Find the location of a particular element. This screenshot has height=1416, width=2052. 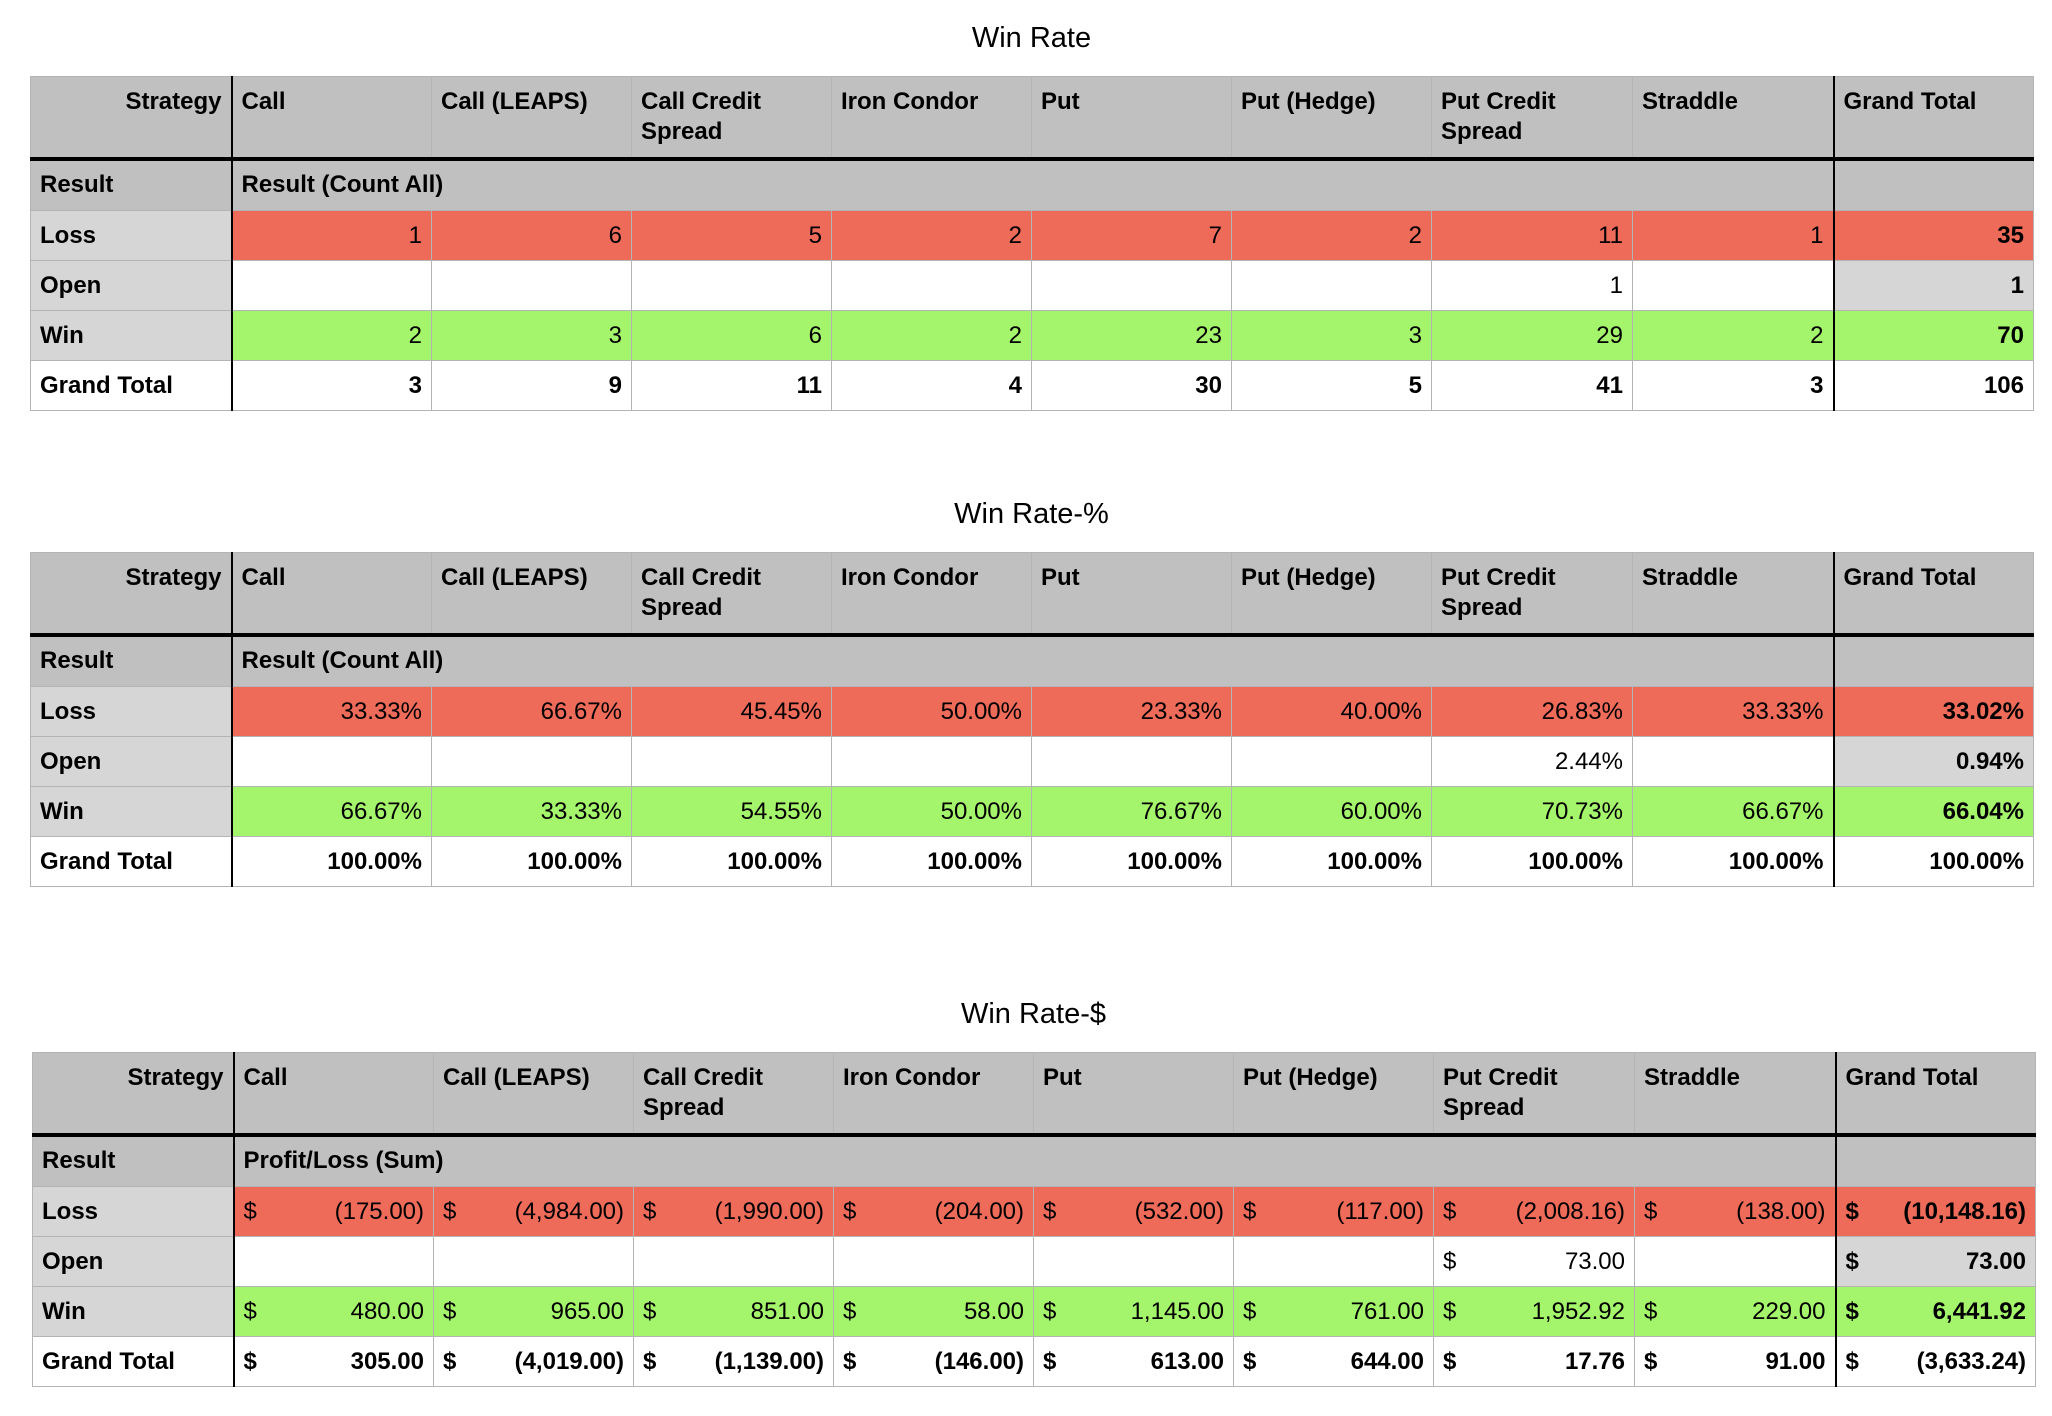

cell: $ (2,008.16) is located at coordinates (1534, 1211).